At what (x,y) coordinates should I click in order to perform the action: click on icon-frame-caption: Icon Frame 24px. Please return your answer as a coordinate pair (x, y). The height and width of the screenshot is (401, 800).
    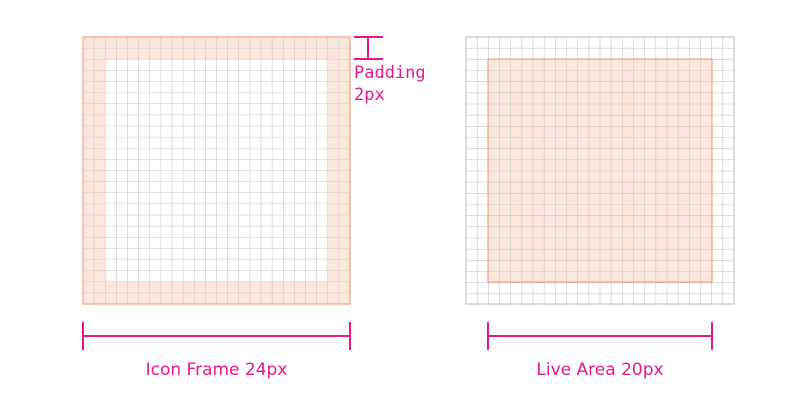
    Looking at the image, I should click on (216, 370).